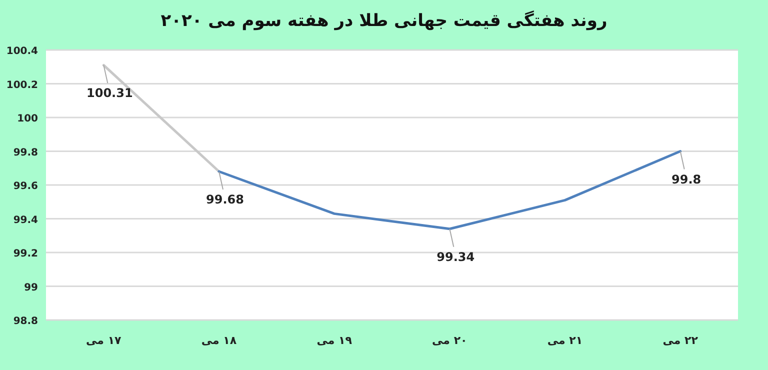  I want to click on data-label: 99.68, so click(225, 199).